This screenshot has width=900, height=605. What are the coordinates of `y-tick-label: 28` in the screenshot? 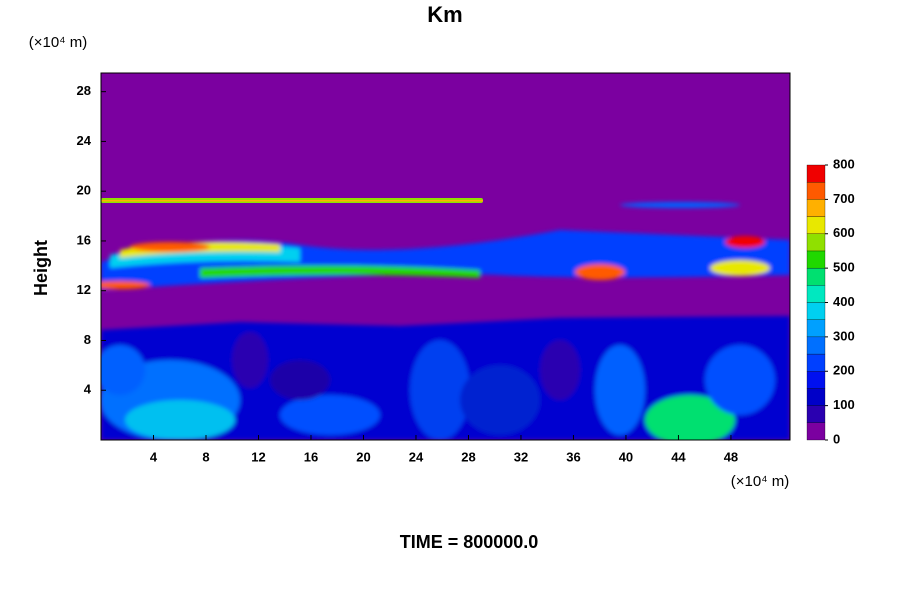 It's located at (84, 90).